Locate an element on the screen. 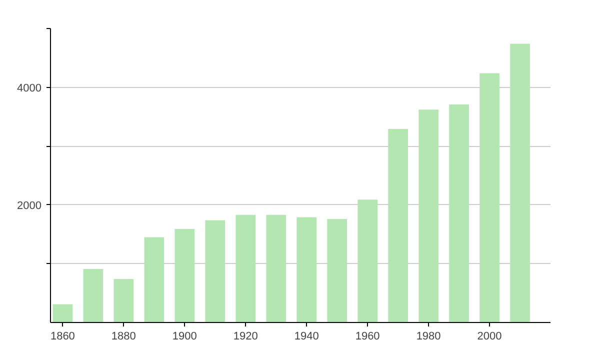  x-tick-label: 1860 is located at coordinates (62, 336).